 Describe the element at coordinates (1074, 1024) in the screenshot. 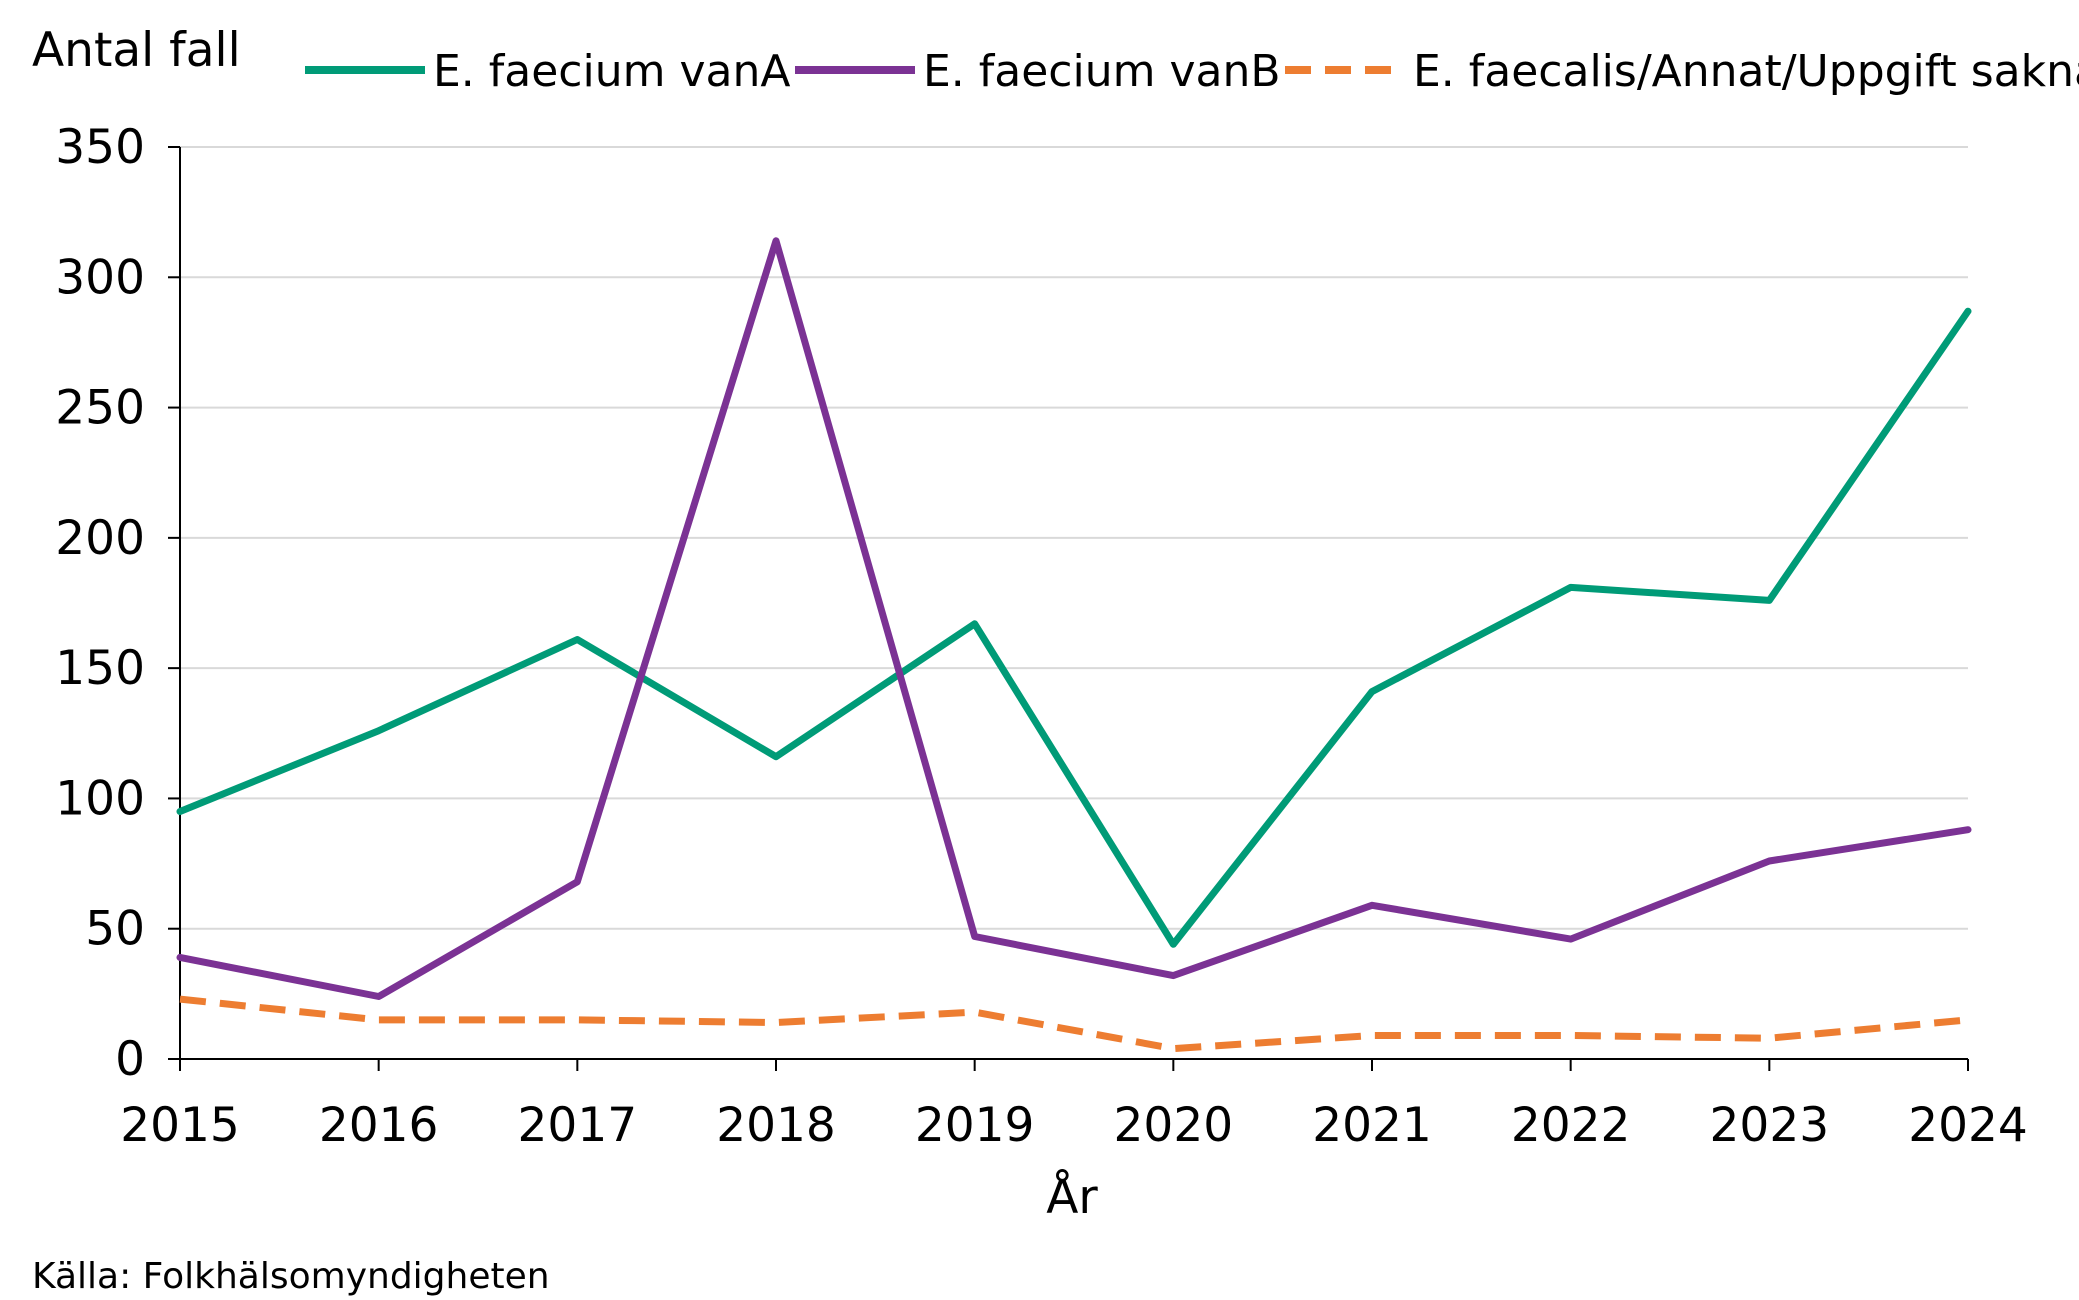

I see `series-line-faecalis-other` at that location.